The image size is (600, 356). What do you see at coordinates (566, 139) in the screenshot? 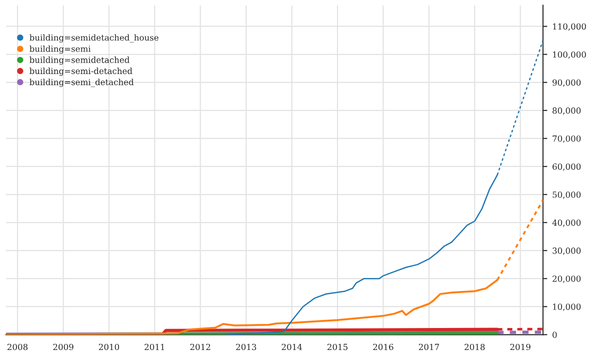
I see `y-tick-label: 70,000` at bounding box center [566, 139].